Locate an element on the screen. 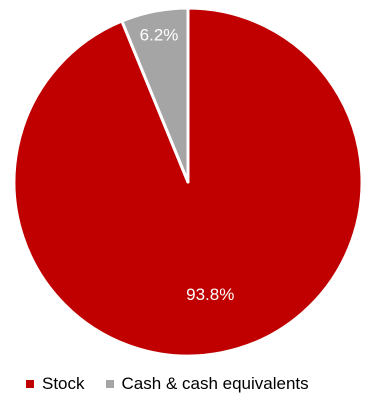  legend-item-stock: Stock is located at coordinates (55, 384).